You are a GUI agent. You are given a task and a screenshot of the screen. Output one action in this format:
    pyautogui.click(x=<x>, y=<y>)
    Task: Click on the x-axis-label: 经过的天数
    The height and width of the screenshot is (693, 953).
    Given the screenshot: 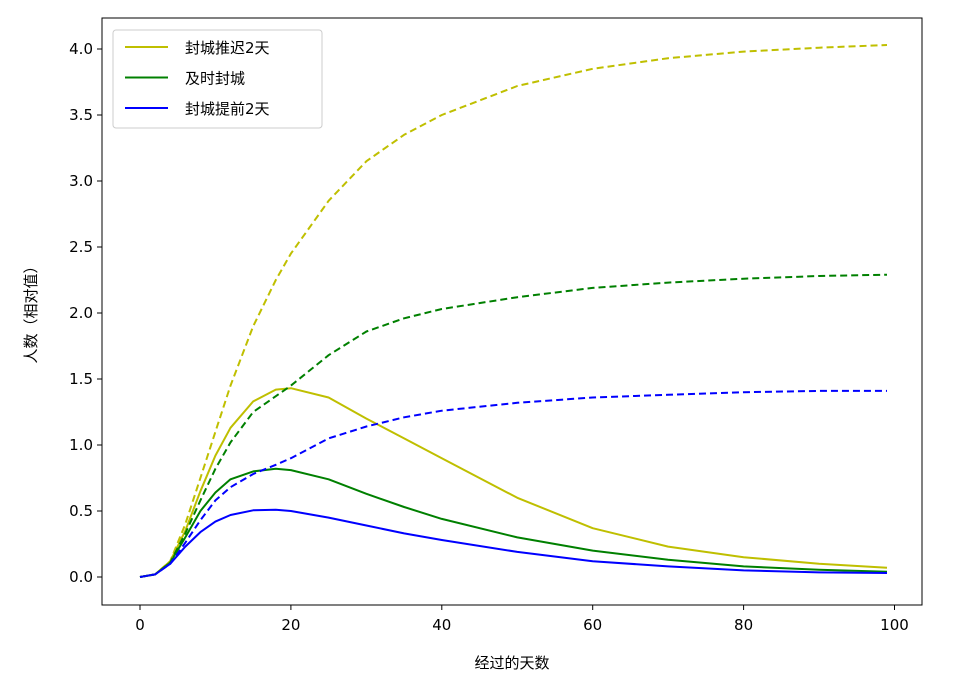 What is the action you would take?
    pyautogui.click(x=511, y=663)
    